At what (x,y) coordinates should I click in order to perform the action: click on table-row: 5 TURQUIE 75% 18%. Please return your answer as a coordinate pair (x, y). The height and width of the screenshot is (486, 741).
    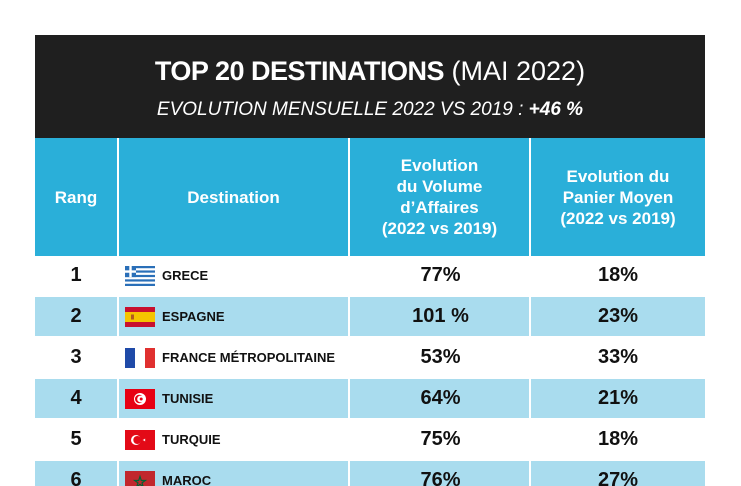
    Looking at the image, I should click on (370, 439).